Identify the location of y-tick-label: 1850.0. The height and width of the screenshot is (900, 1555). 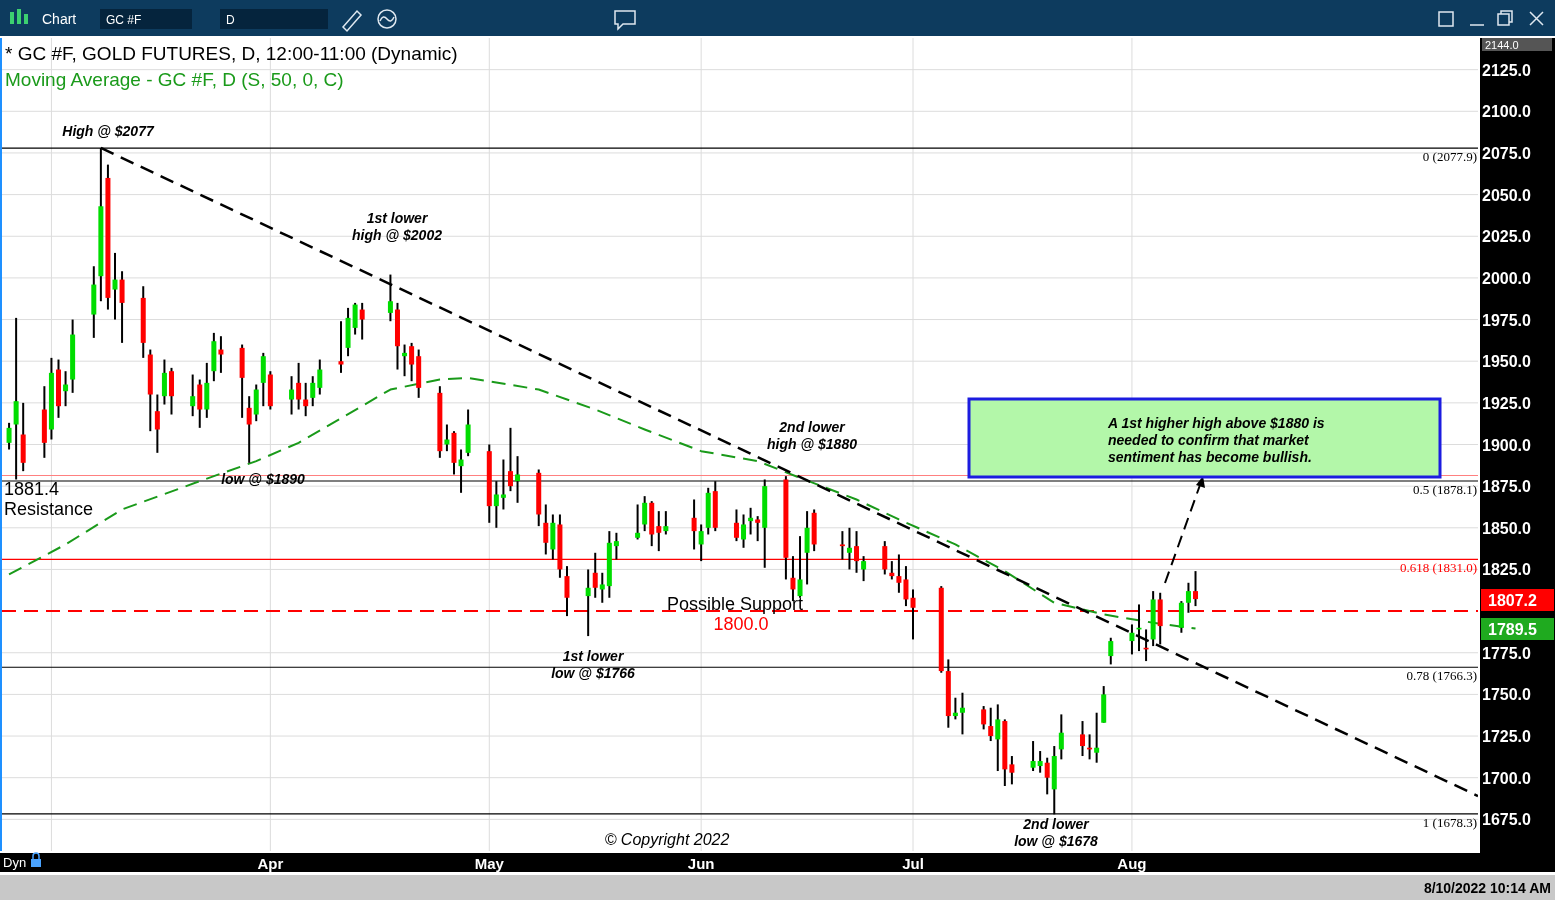
(1507, 528).